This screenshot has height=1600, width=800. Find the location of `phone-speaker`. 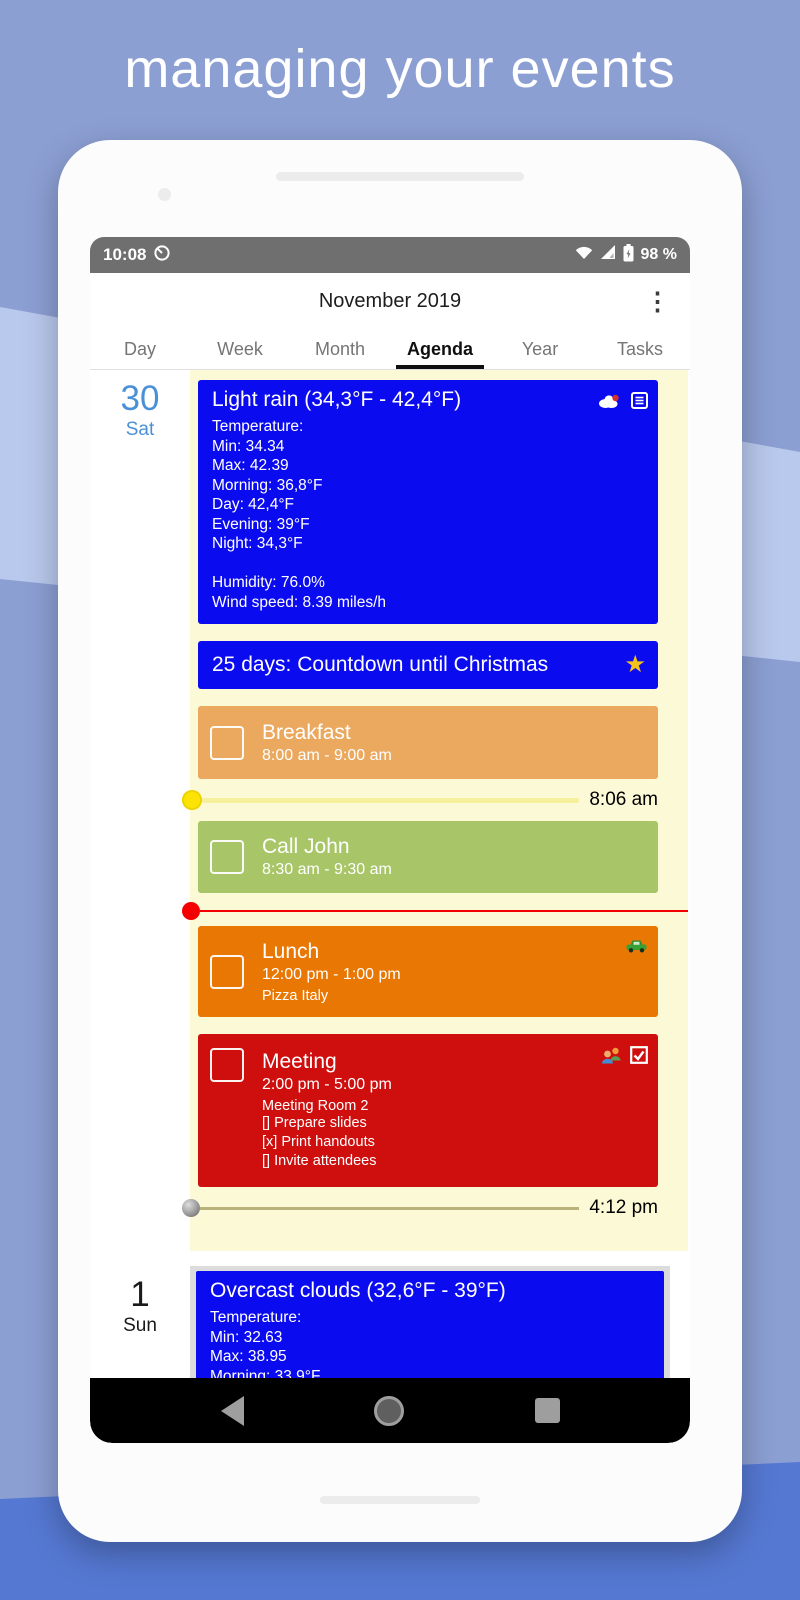

phone-speaker is located at coordinates (400, 176).